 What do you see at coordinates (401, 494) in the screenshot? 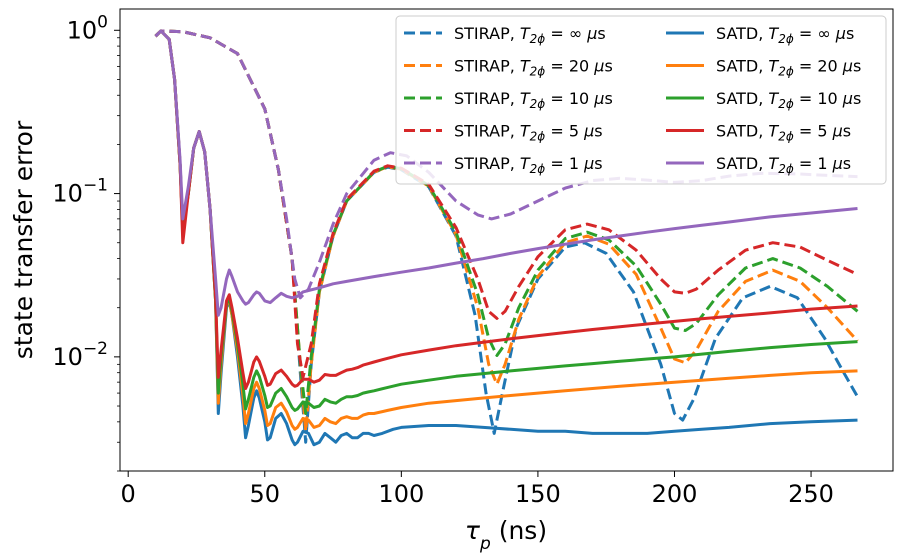
I see `x-tick-label-2: 100` at bounding box center [401, 494].